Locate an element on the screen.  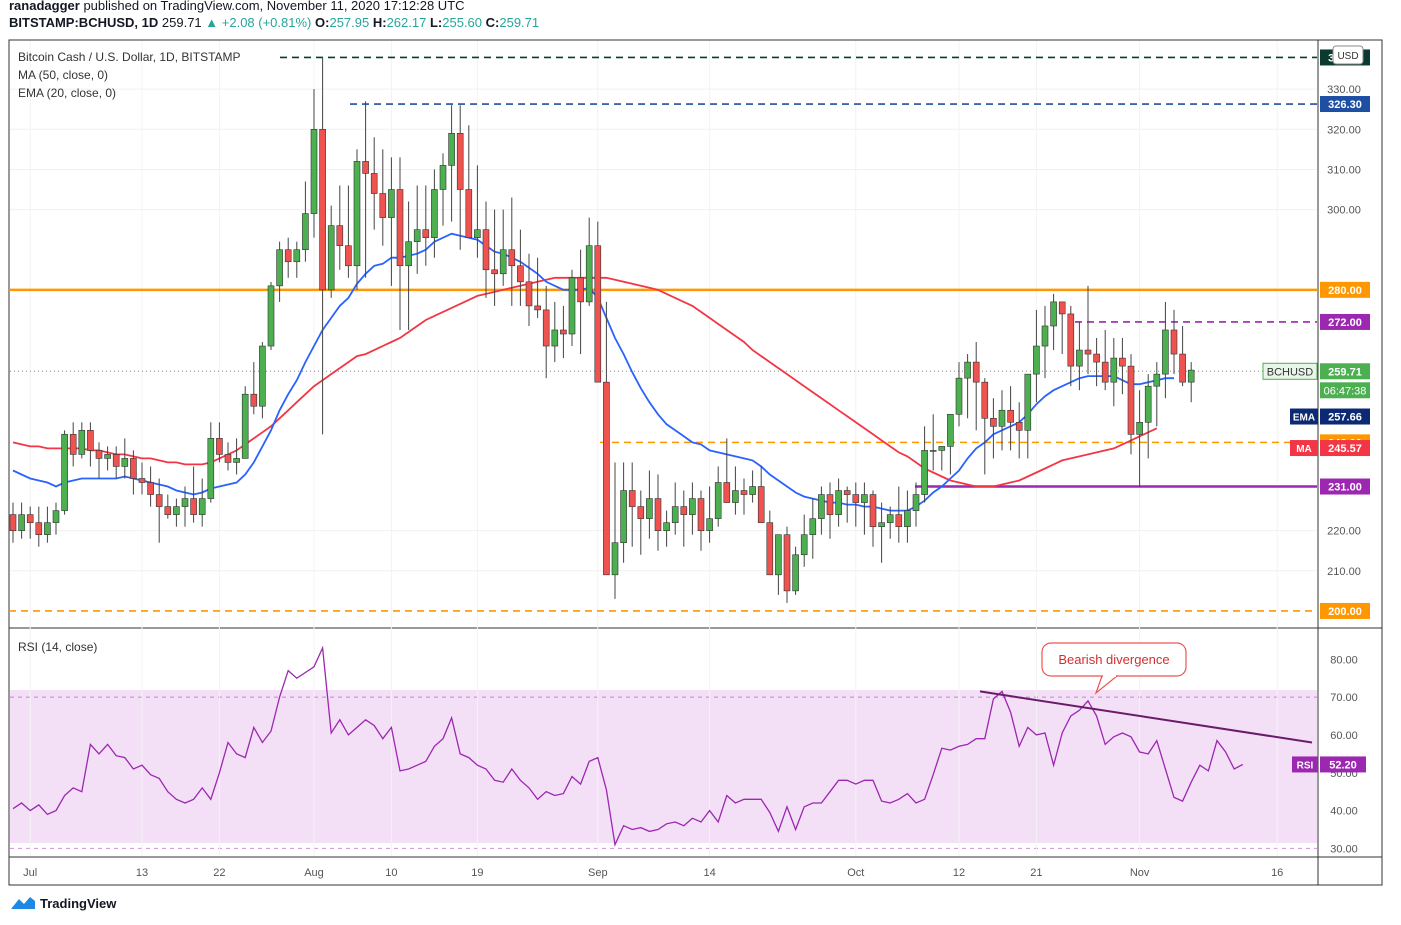
price-tick-label: 320.00 is located at coordinates (1344, 130).